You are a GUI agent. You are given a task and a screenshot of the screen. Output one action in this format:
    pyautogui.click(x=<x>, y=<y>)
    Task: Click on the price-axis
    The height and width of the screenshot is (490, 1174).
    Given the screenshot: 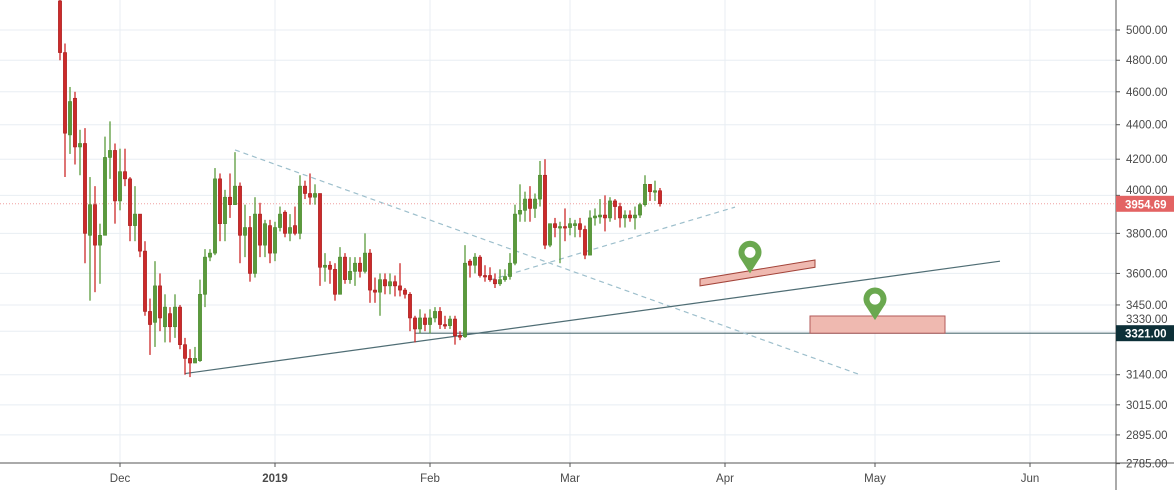 What is the action you would take?
    pyautogui.click(x=1145, y=245)
    